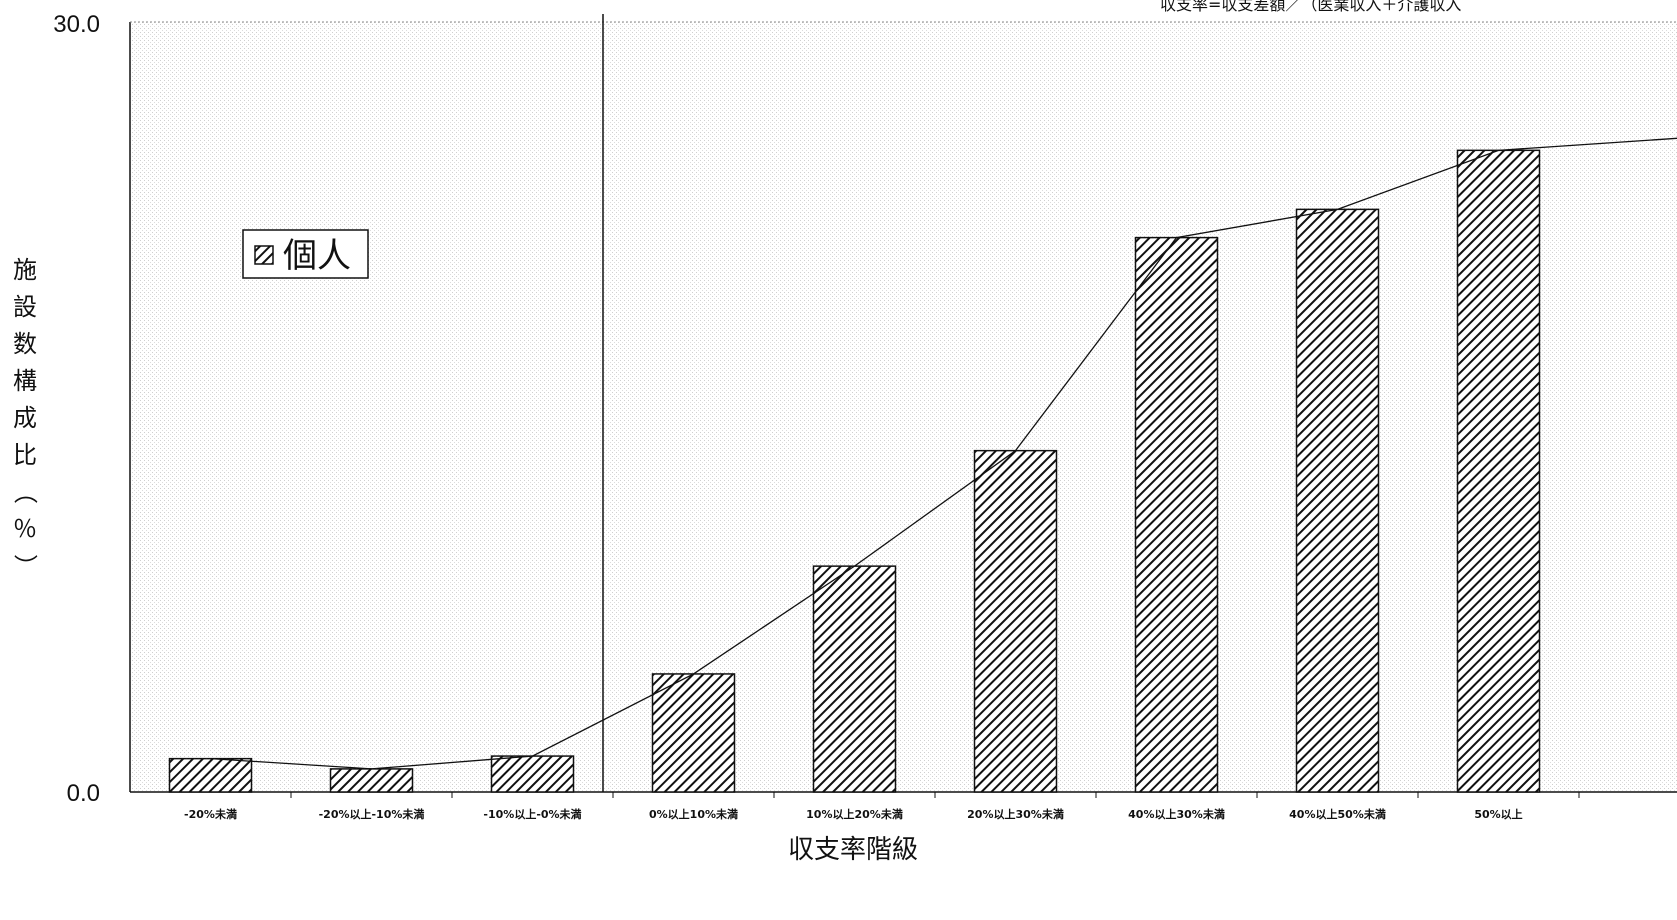 Image resolution: width=1677 pixels, height=920 pixels. What do you see at coordinates (693, 814) in the screenshot?
I see `category-label-3: 0%以上10%未満` at bounding box center [693, 814].